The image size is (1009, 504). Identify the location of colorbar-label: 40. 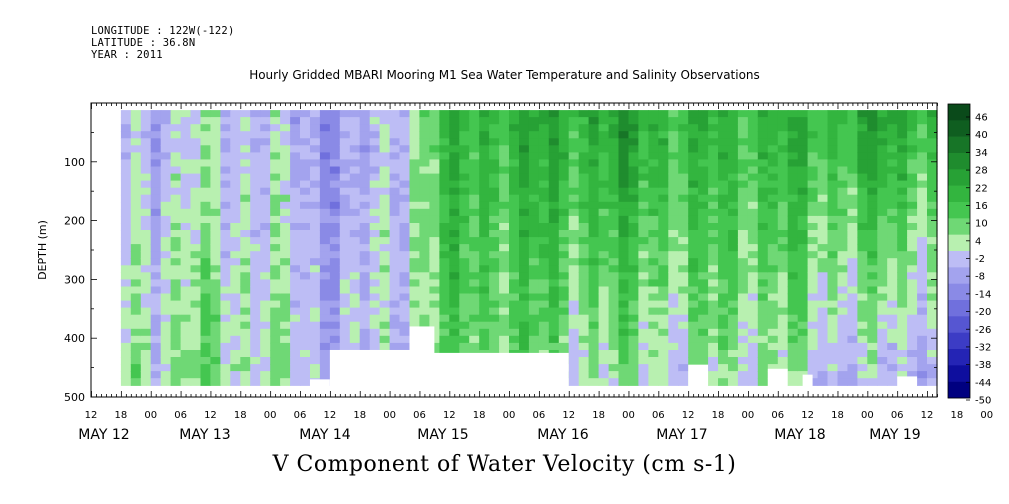
(981, 135).